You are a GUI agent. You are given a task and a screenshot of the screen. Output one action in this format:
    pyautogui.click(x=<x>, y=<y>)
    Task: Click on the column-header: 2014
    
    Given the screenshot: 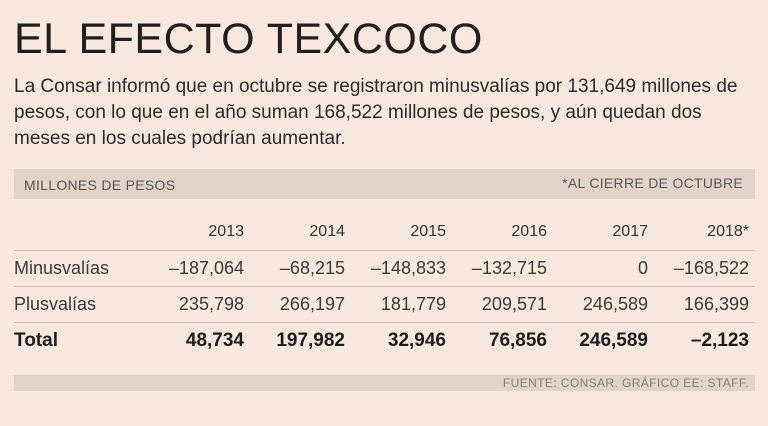 What is the action you would take?
    pyautogui.click(x=327, y=231)
    